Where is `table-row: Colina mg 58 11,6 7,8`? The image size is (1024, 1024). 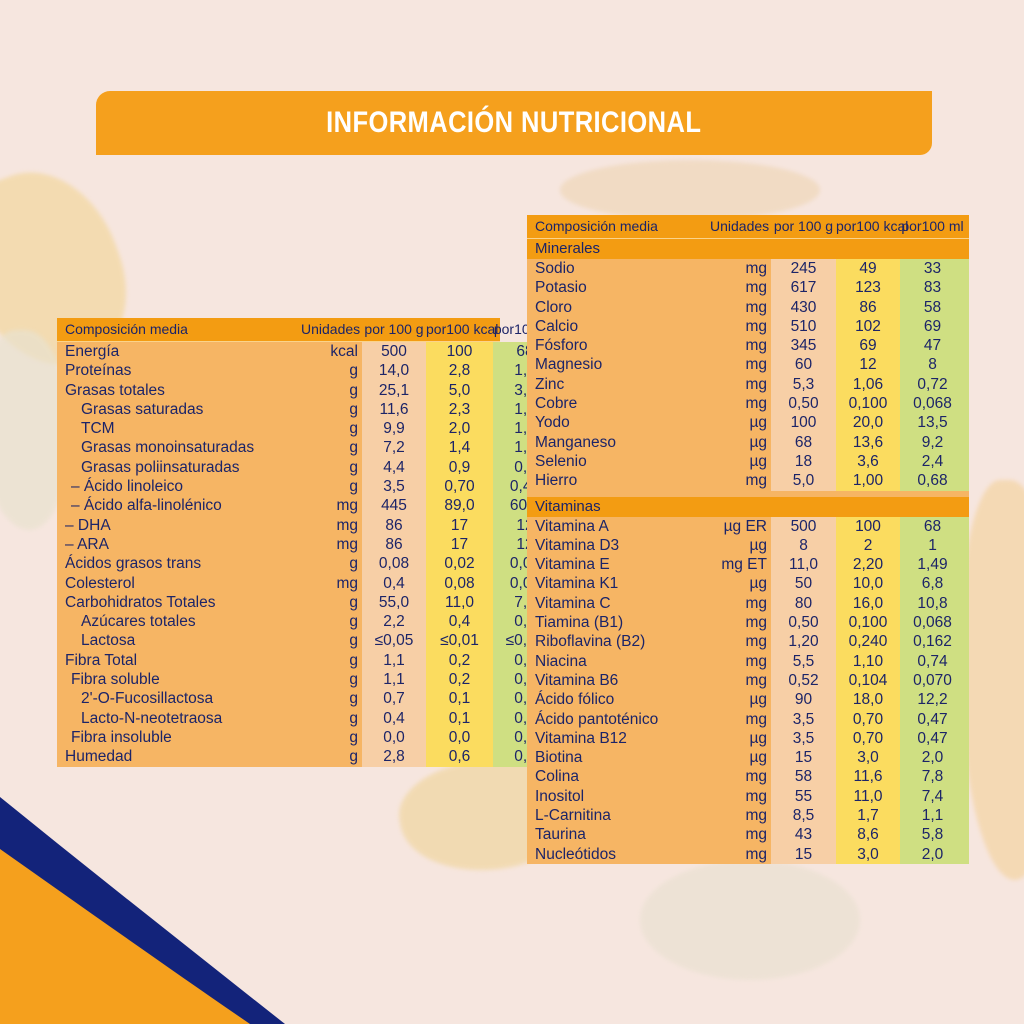 table-row: Colina mg 58 11,6 7,8 is located at coordinates (748, 776).